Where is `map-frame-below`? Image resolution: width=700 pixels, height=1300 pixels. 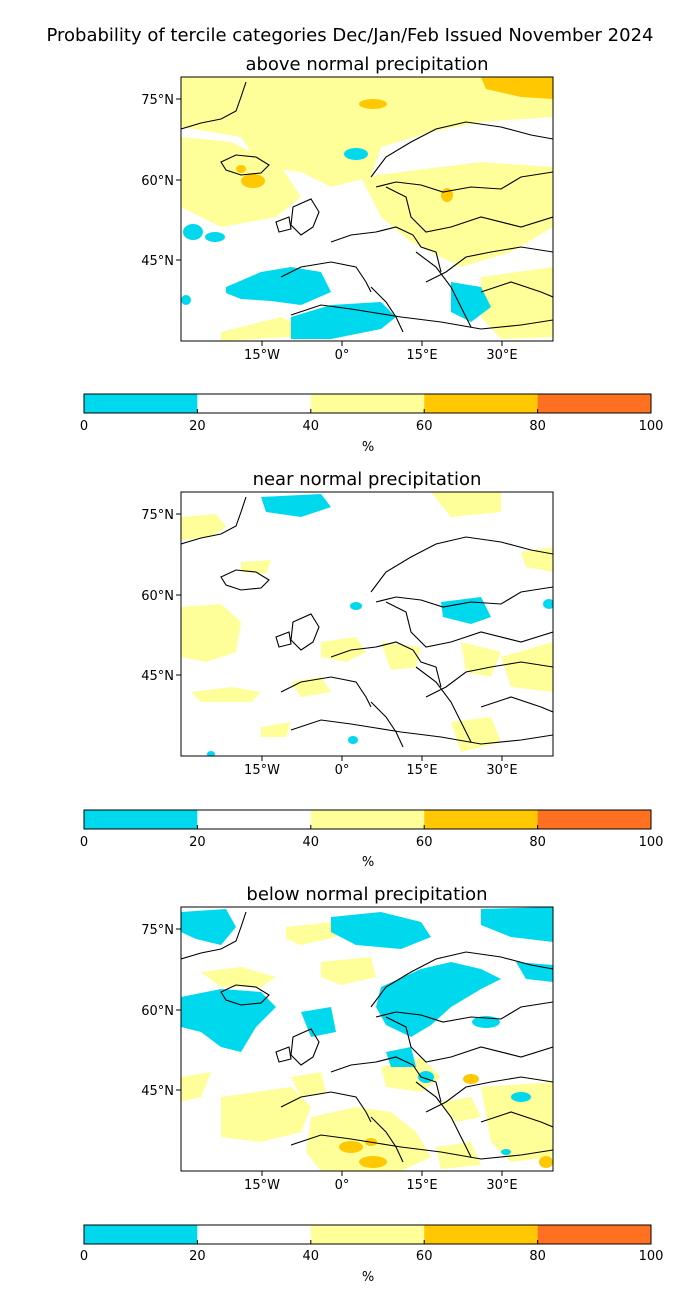
map-frame-below is located at coordinates (367, 1039).